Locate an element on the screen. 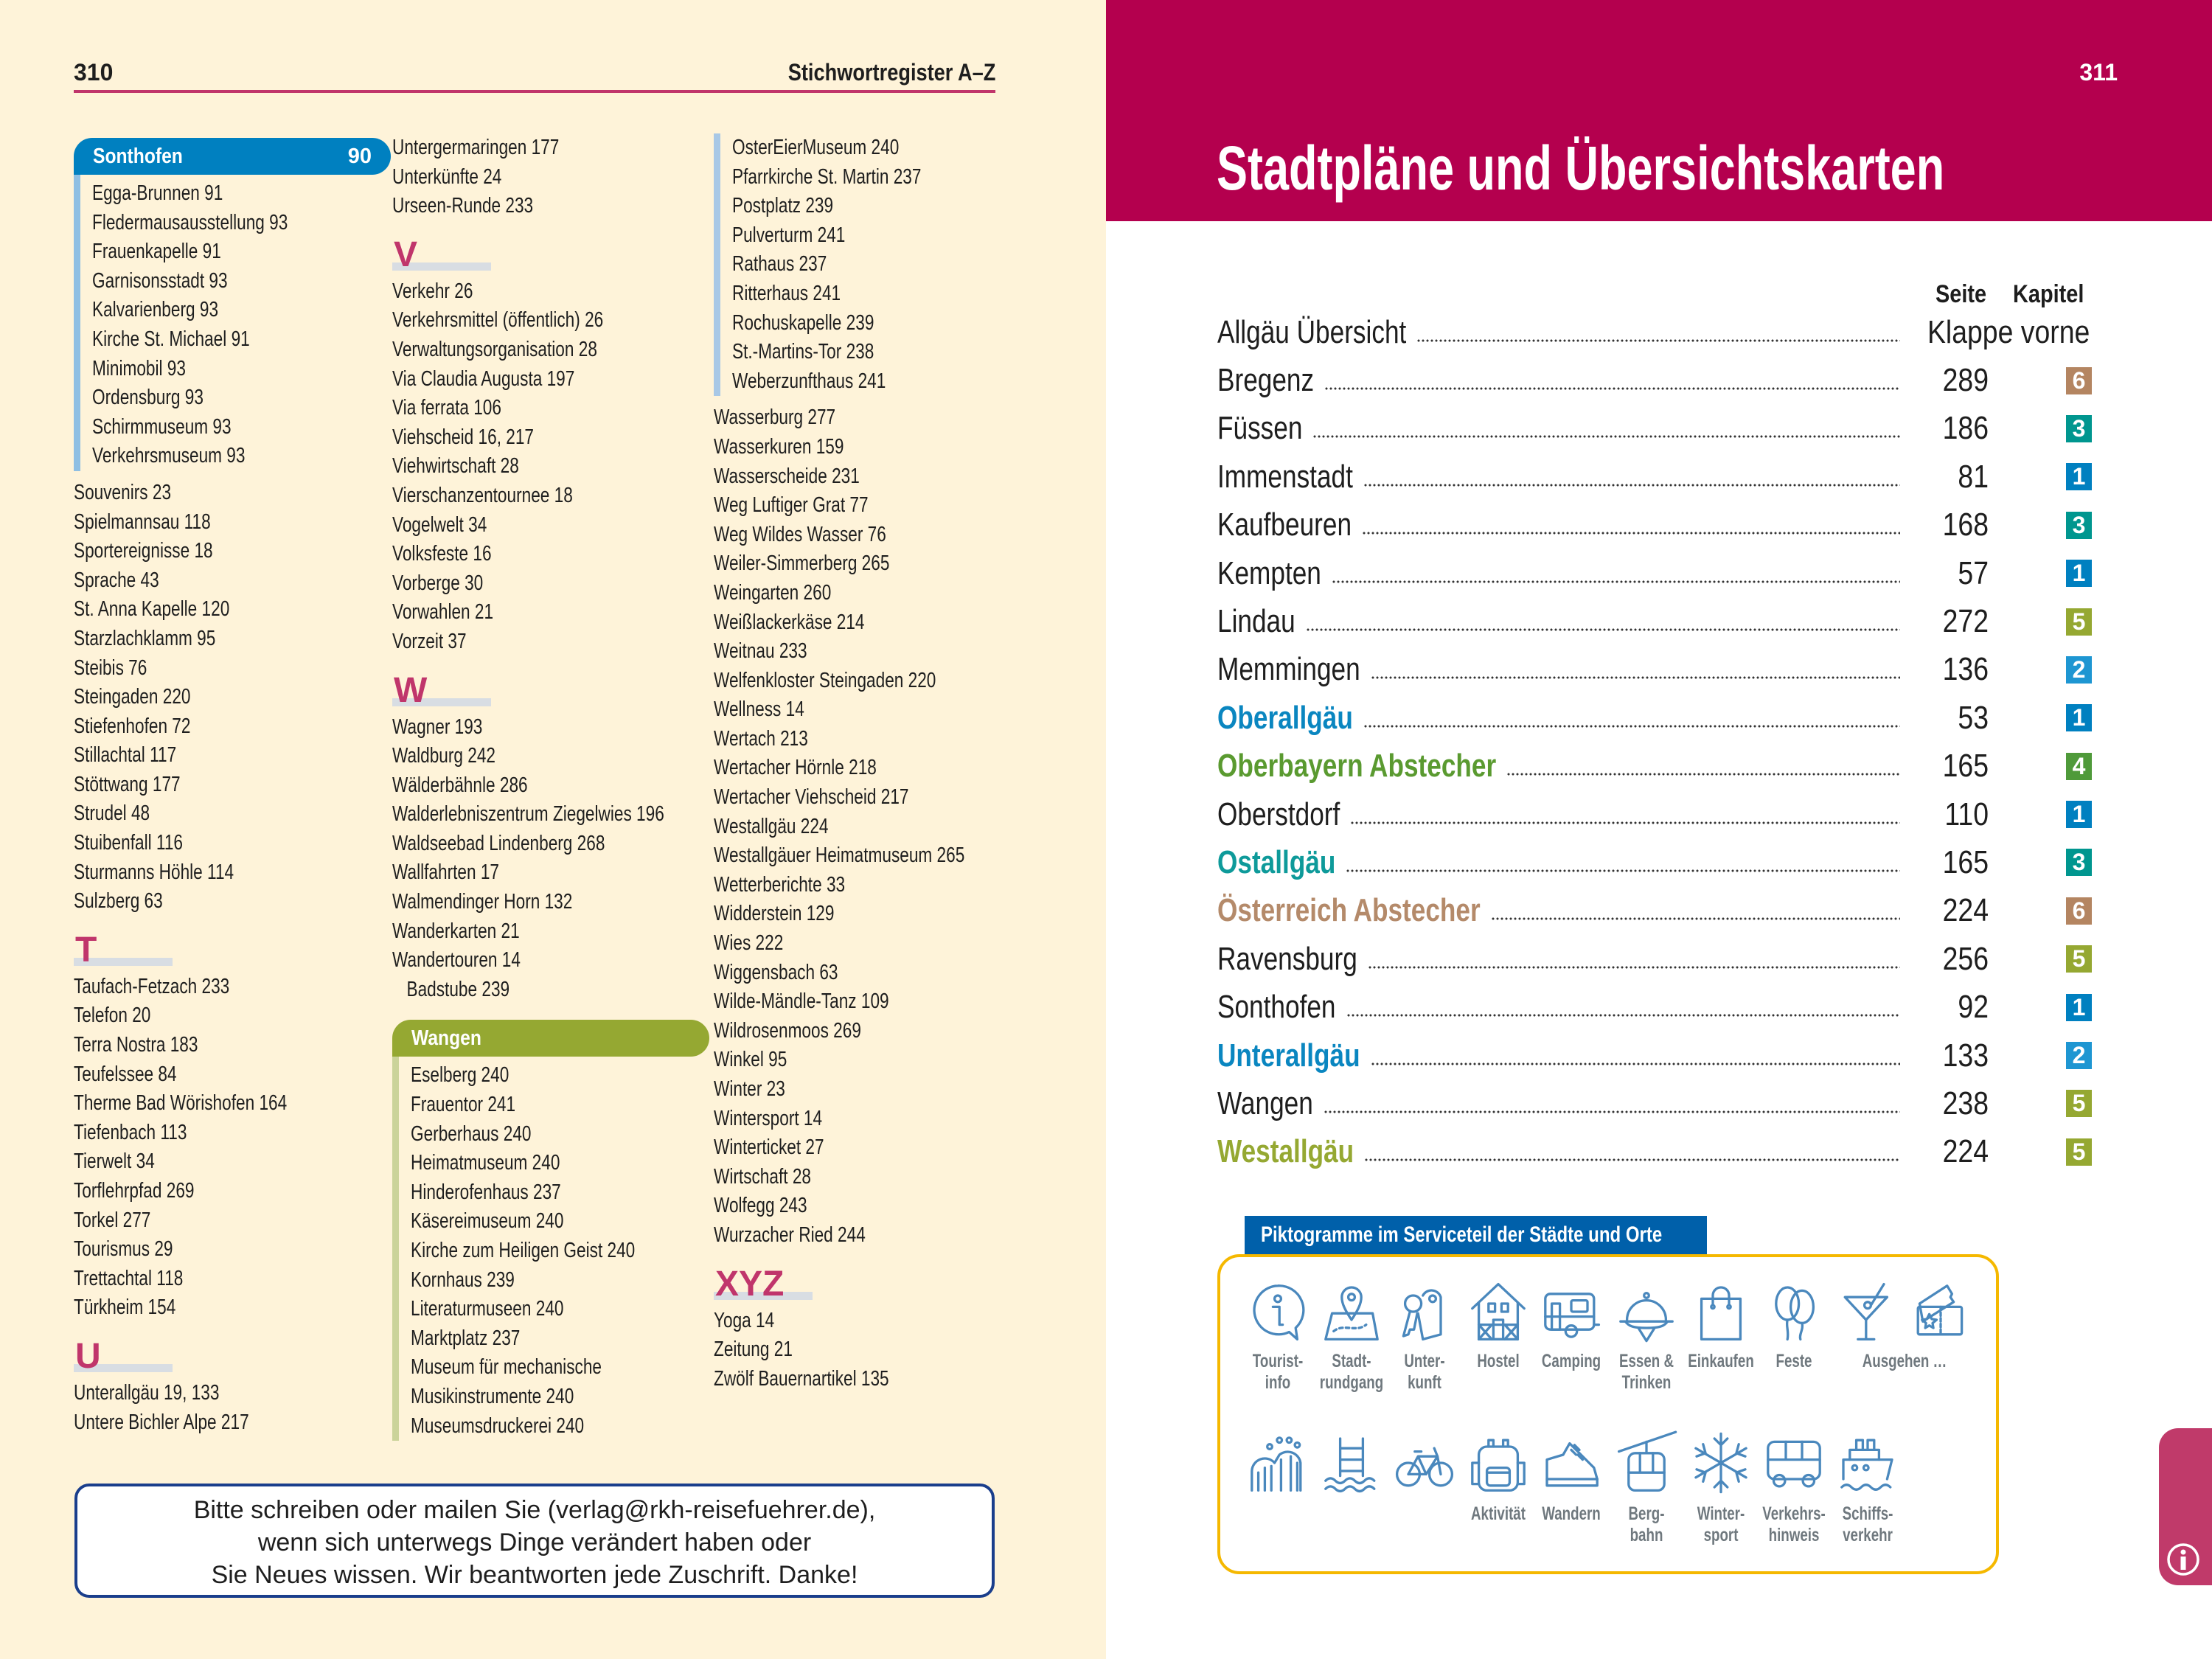 Image resolution: width=2212 pixels, height=1659 pixels. table-row: Westallgäu 224 5 is located at coordinates (1656, 1152).